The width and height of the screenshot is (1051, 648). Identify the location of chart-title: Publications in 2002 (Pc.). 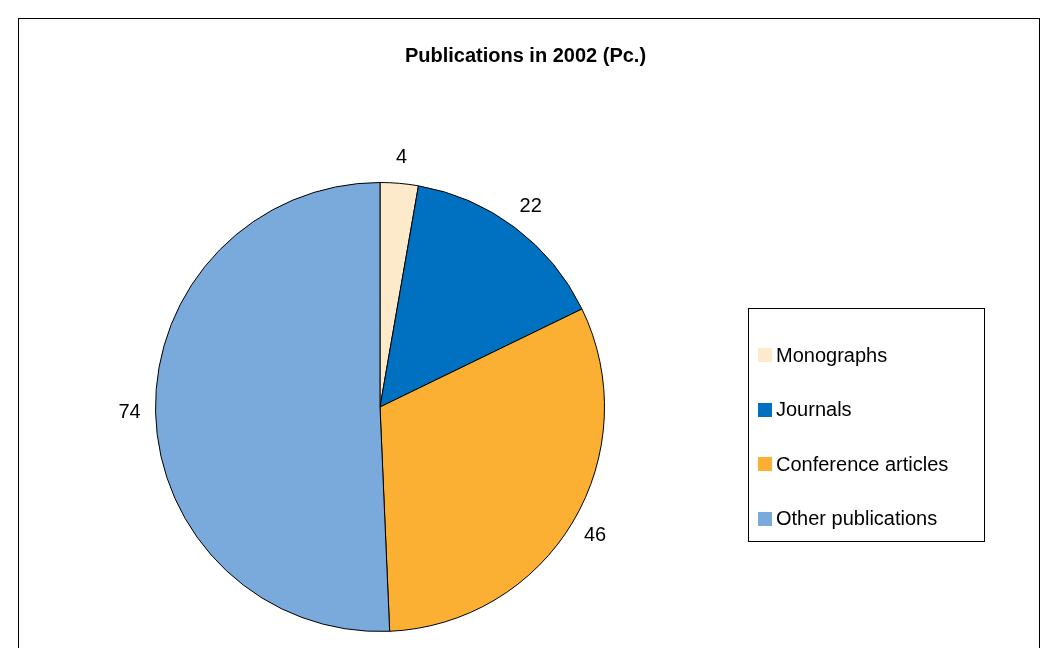
(525, 55).